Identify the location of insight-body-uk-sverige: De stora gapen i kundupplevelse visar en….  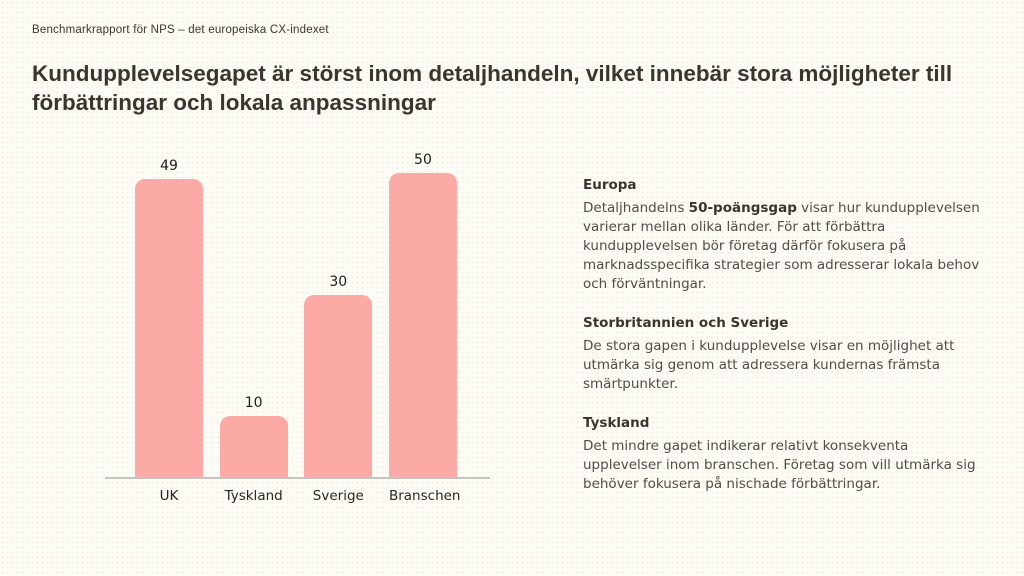
(769, 365).